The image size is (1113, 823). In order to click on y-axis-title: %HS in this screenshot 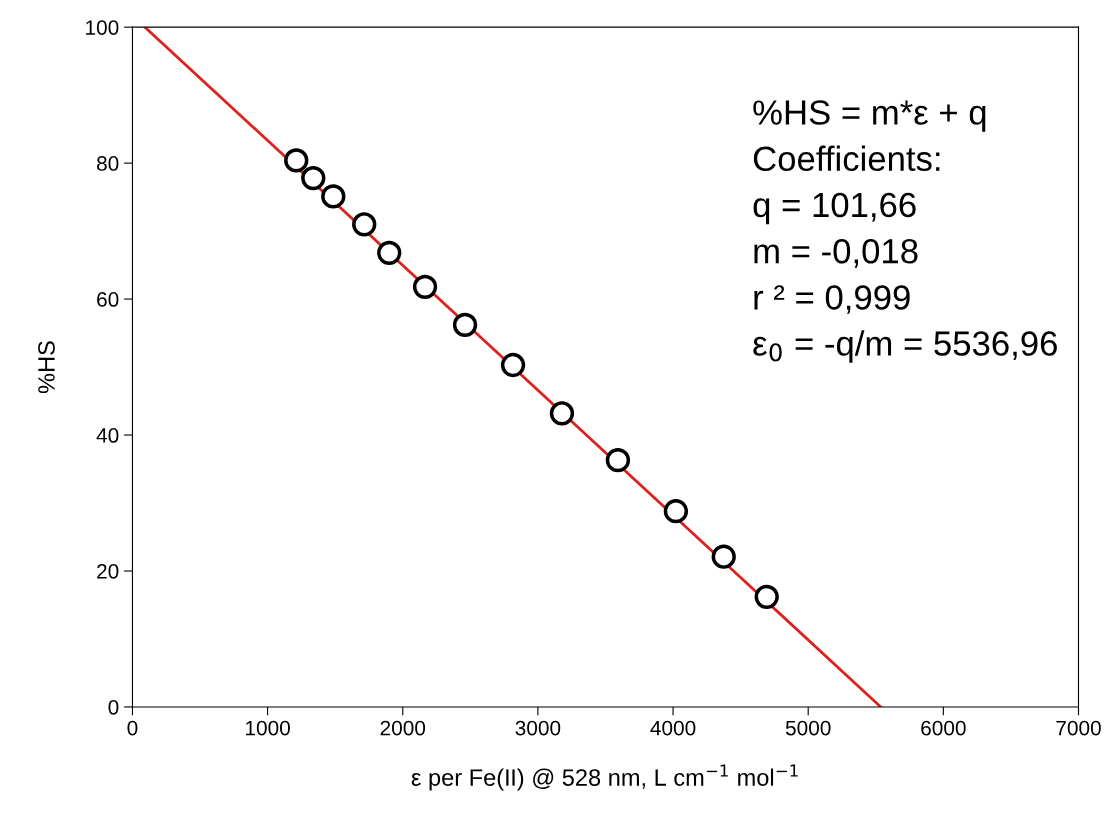, I will do `click(46, 367)`.